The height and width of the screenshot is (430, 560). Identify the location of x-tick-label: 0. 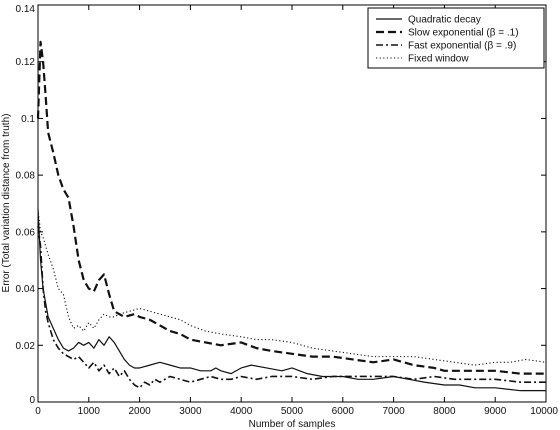
(38, 411).